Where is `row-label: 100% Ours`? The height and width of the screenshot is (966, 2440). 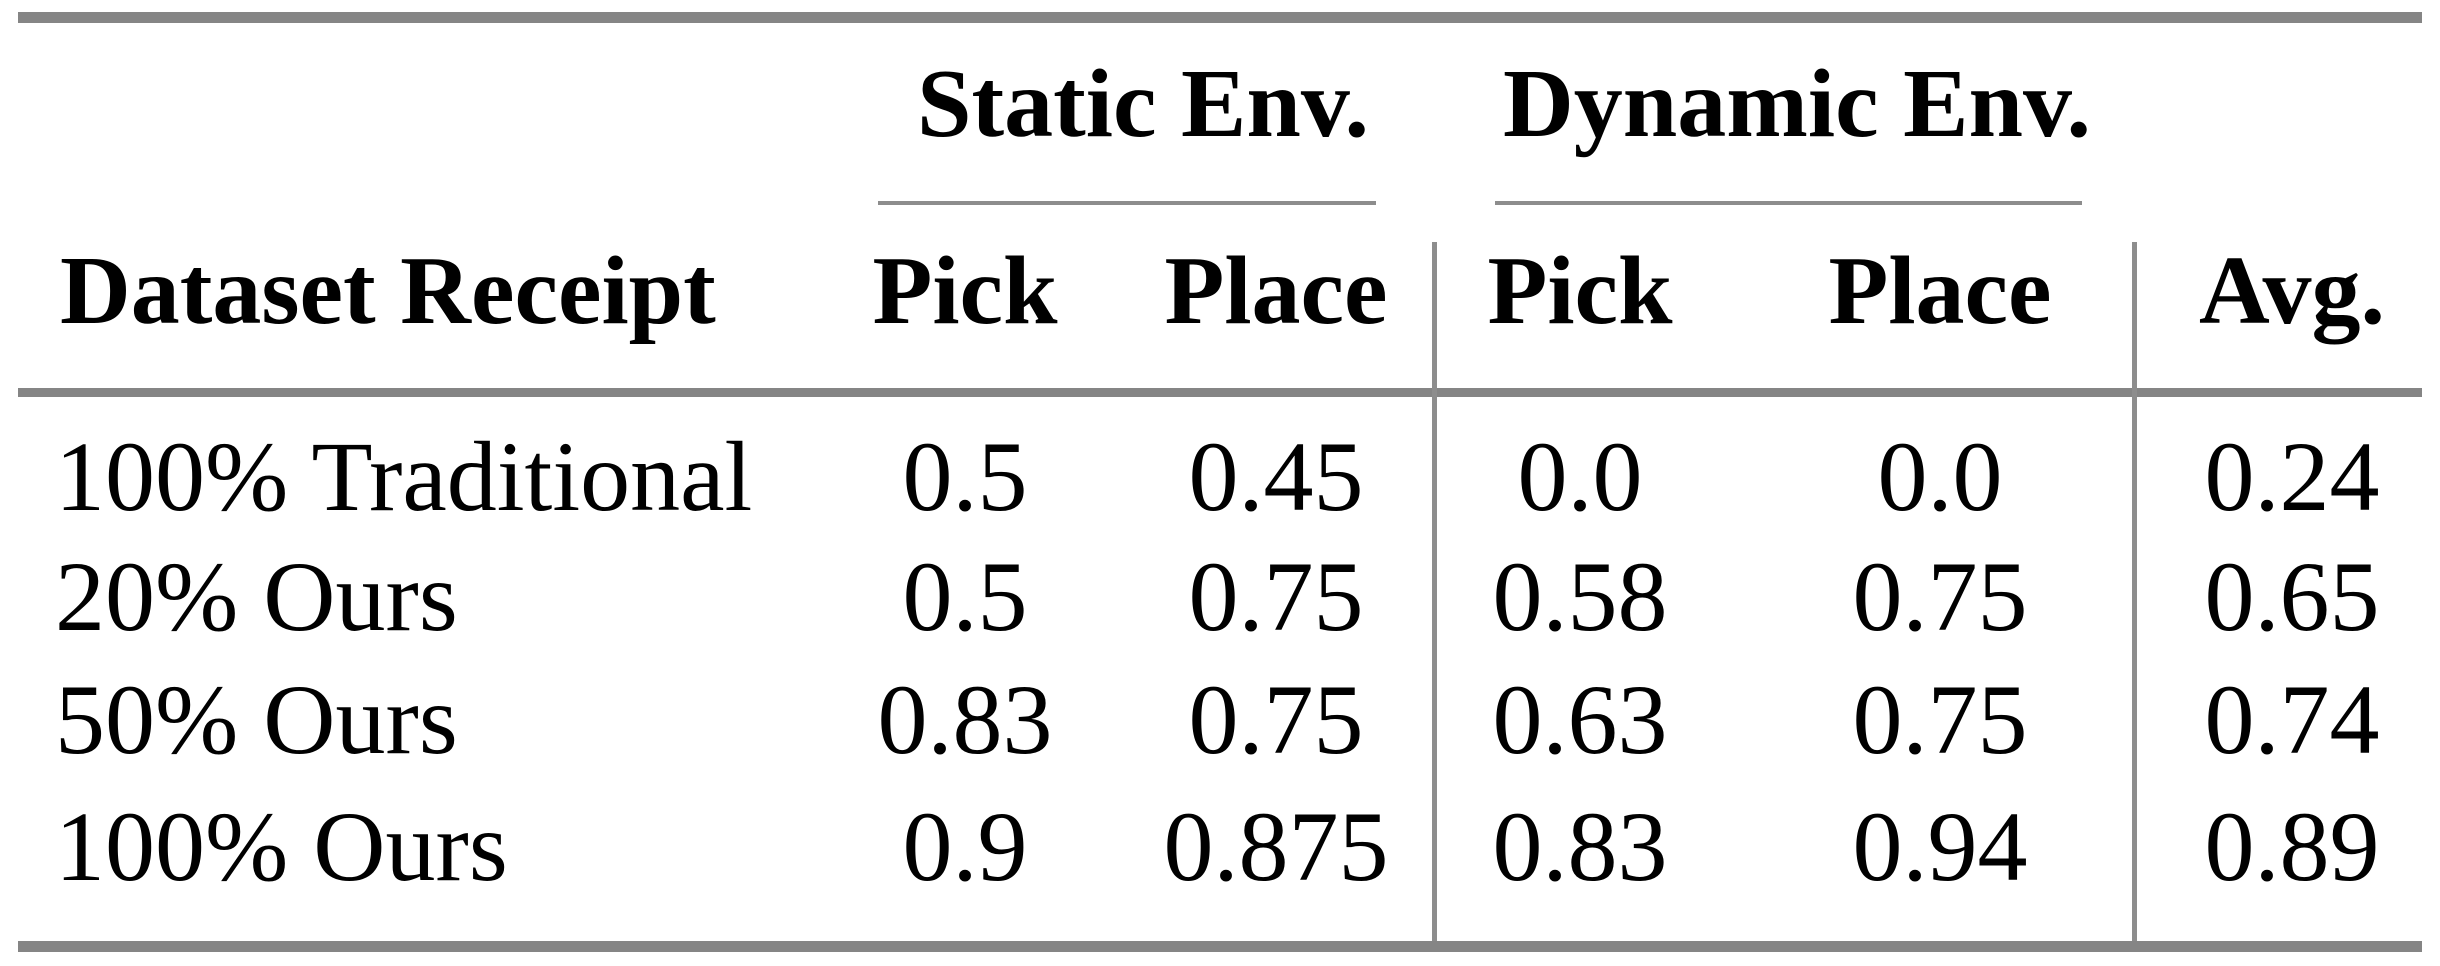
row-label: 100% Ours is located at coordinates (281, 846).